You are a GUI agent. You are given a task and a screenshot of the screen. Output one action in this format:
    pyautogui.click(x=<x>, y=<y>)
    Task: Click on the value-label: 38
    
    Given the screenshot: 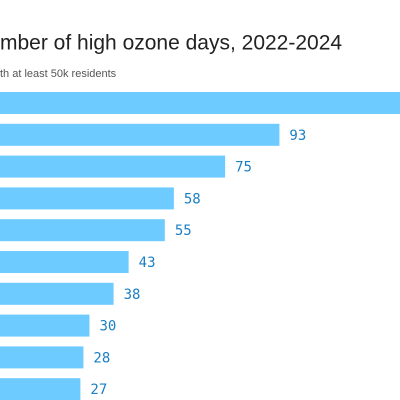 What is the action you would take?
    pyautogui.click(x=132, y=295)
    